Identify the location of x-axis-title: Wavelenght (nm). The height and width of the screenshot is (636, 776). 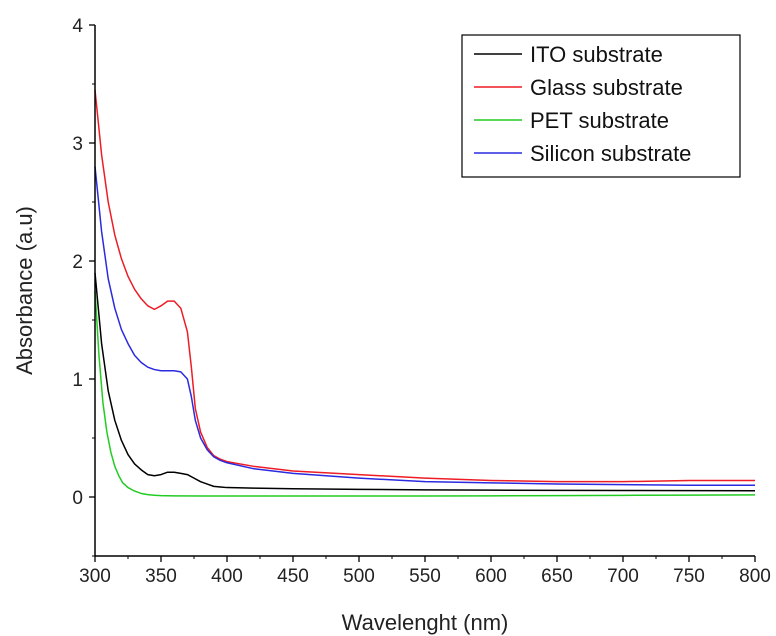
(425, 622).